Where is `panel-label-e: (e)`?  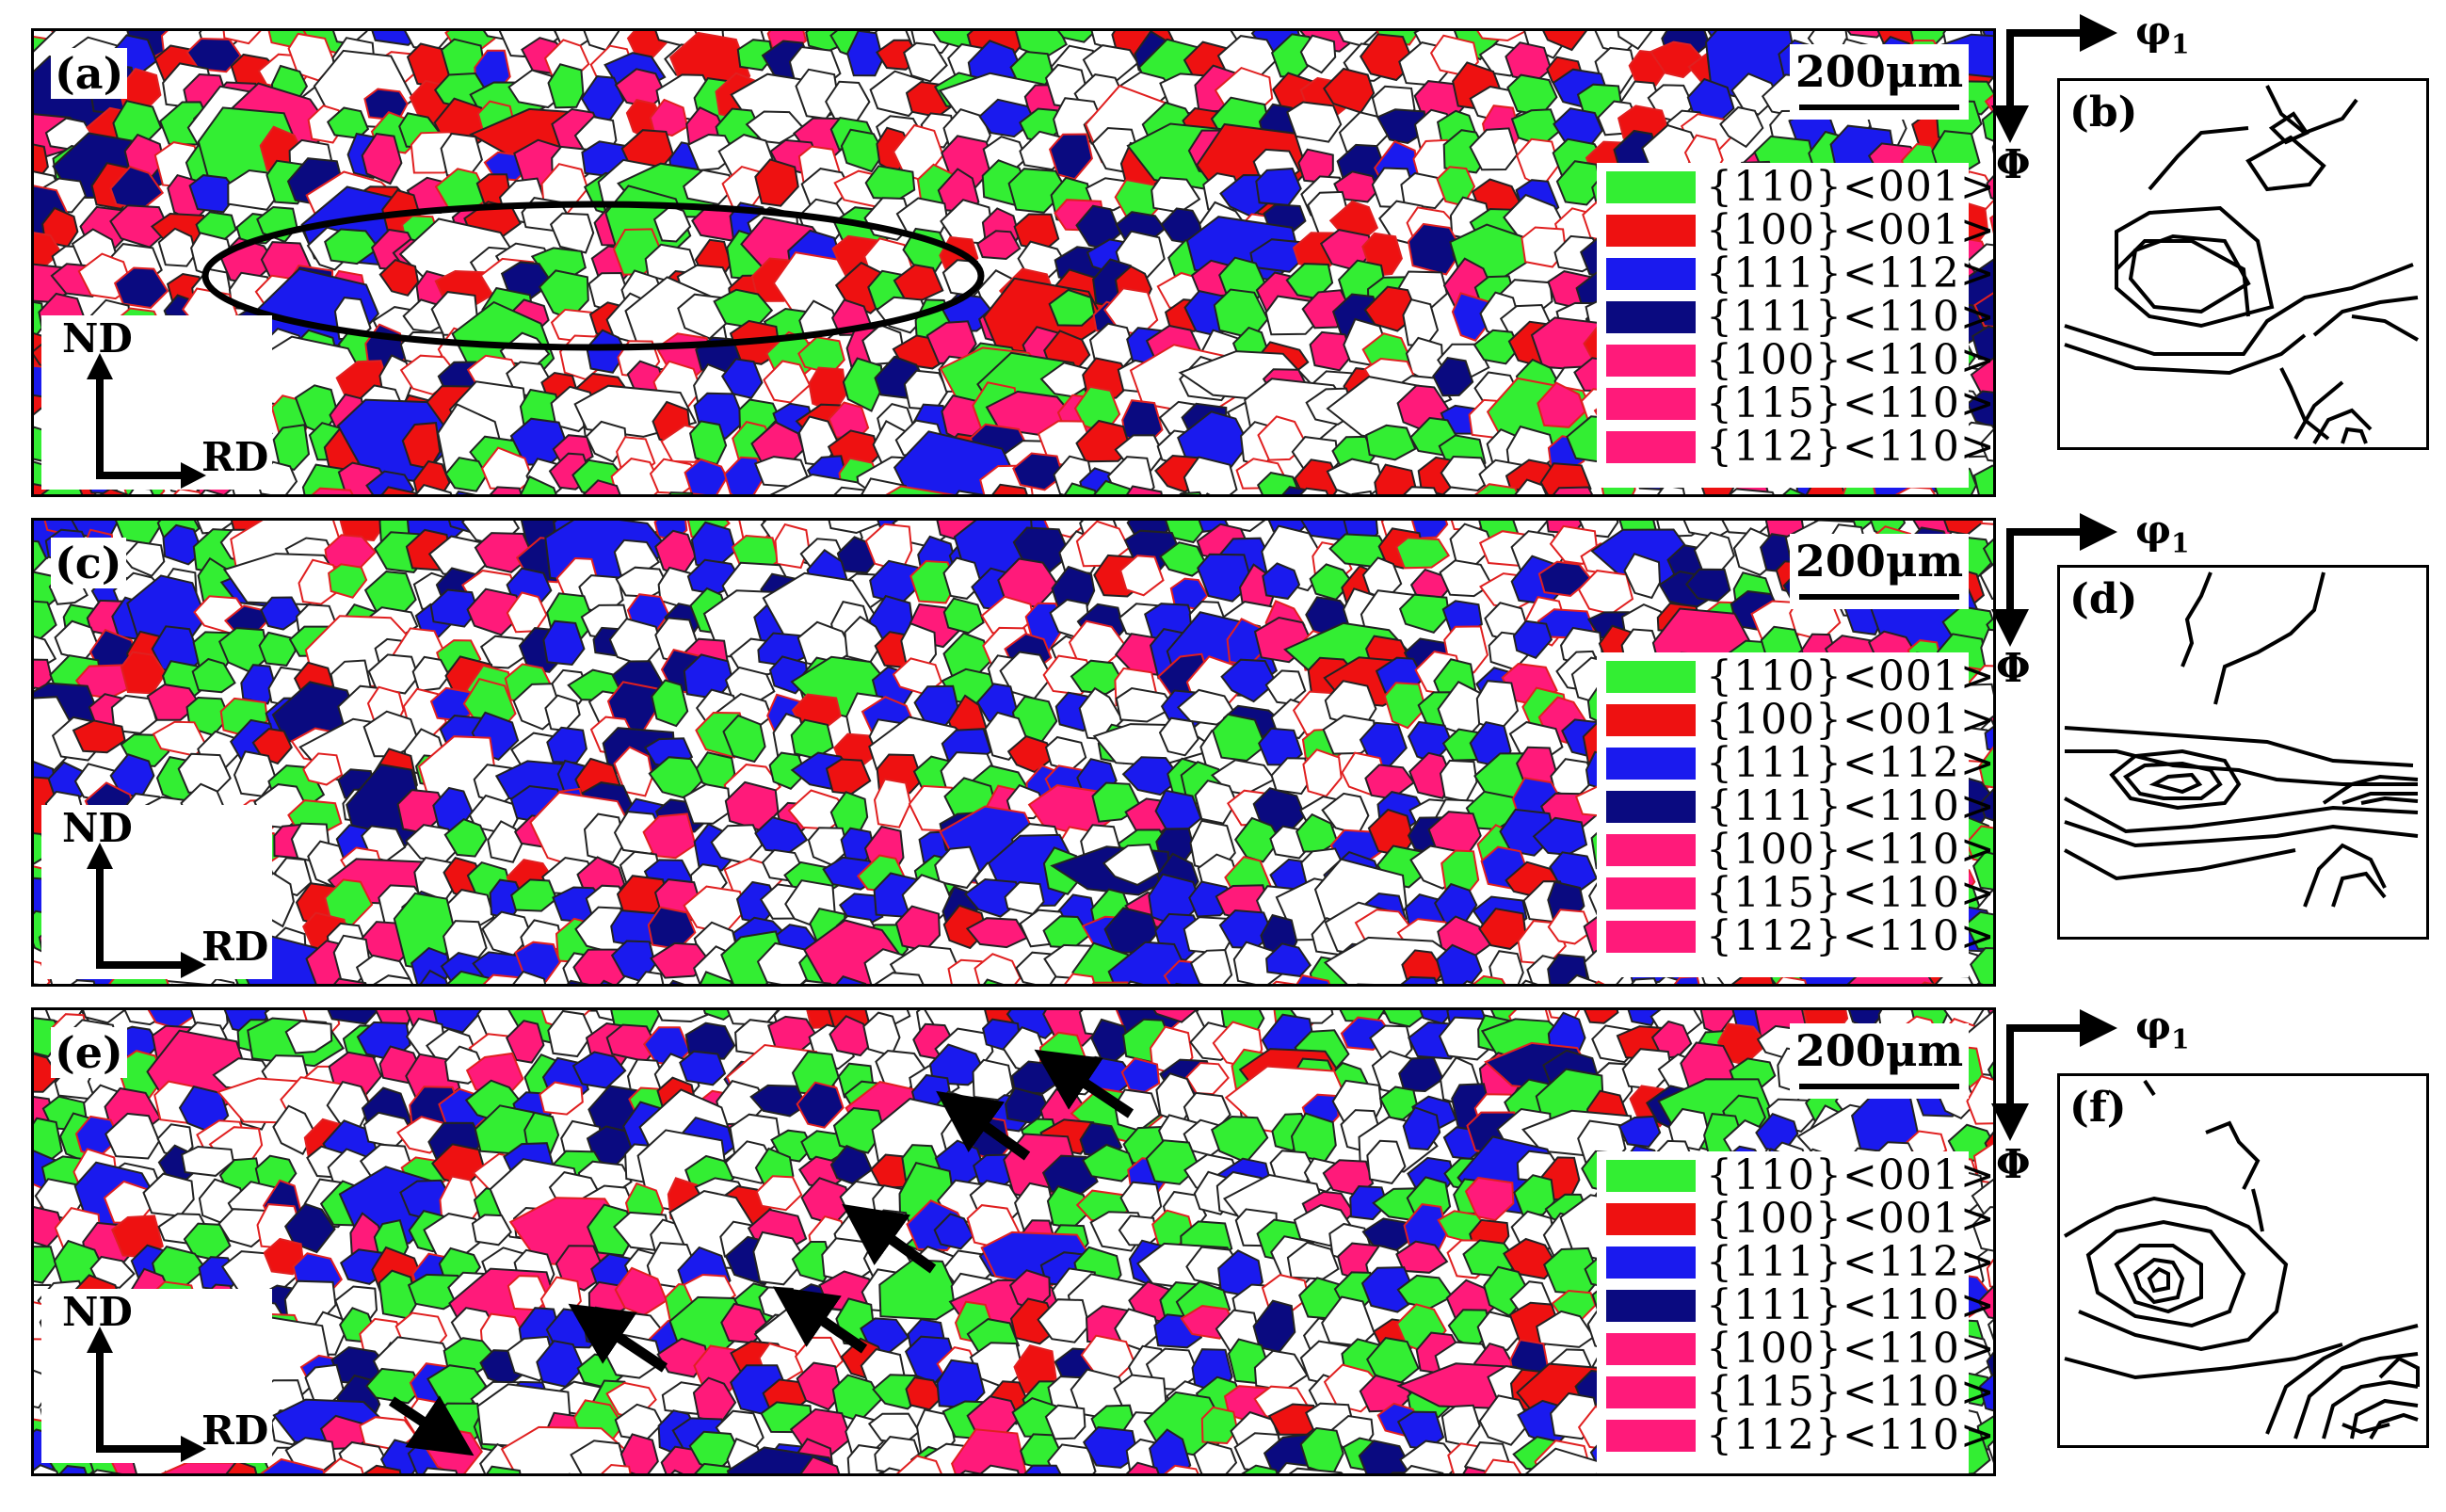 panel-label-e: (e) is located at coordinates (89, 1052).